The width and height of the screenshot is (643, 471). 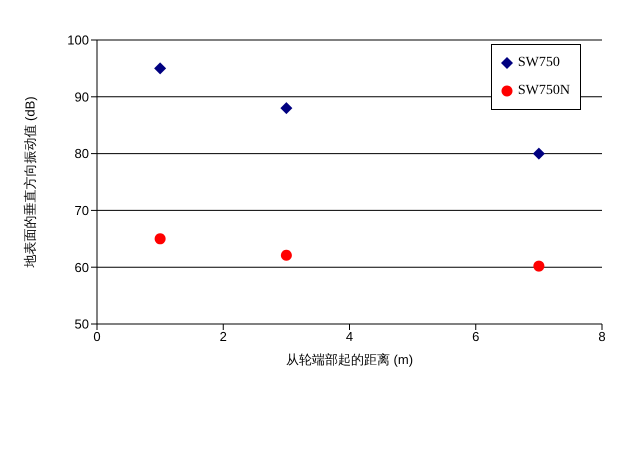 I want to click on x-tick-label: 8, so click(x=602, y=336).